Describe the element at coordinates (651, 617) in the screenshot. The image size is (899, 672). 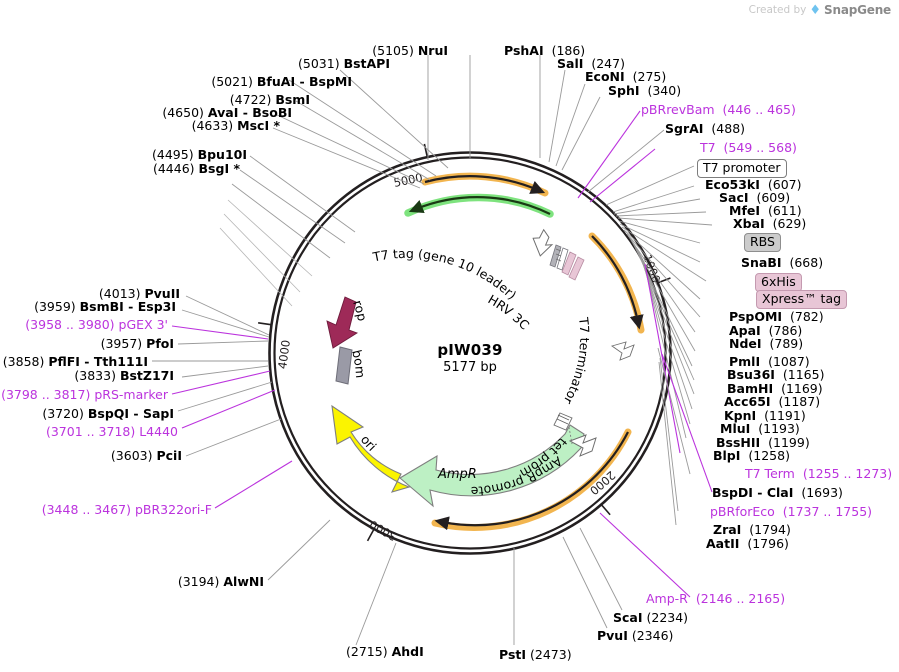
I see `enzyme-label-scai: ScaI (2234)` at that location.